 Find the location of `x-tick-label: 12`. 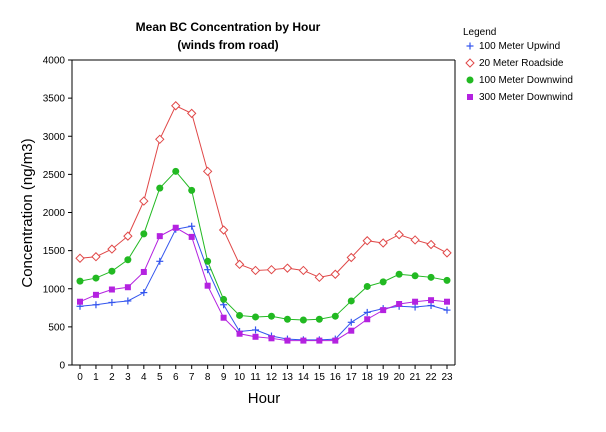

x-tick-label: 12 is located at coordinates (272, 377).